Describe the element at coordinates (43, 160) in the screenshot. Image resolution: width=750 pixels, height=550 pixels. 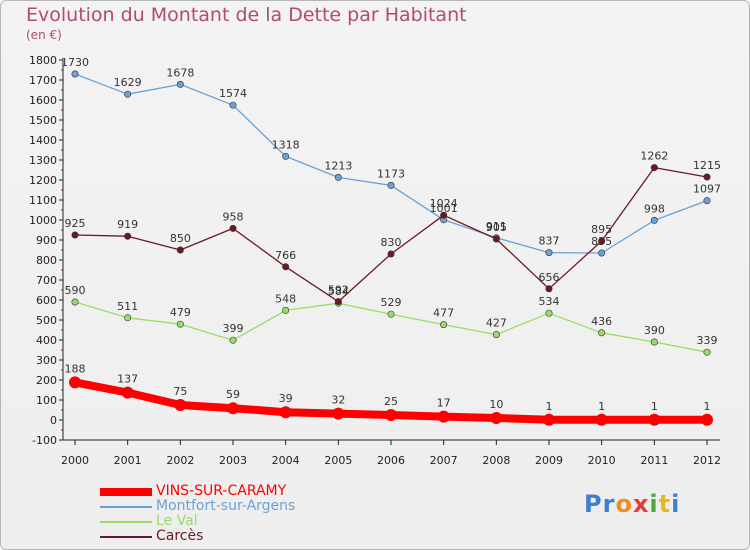
I see `y-tick-label: 1300` at that location.